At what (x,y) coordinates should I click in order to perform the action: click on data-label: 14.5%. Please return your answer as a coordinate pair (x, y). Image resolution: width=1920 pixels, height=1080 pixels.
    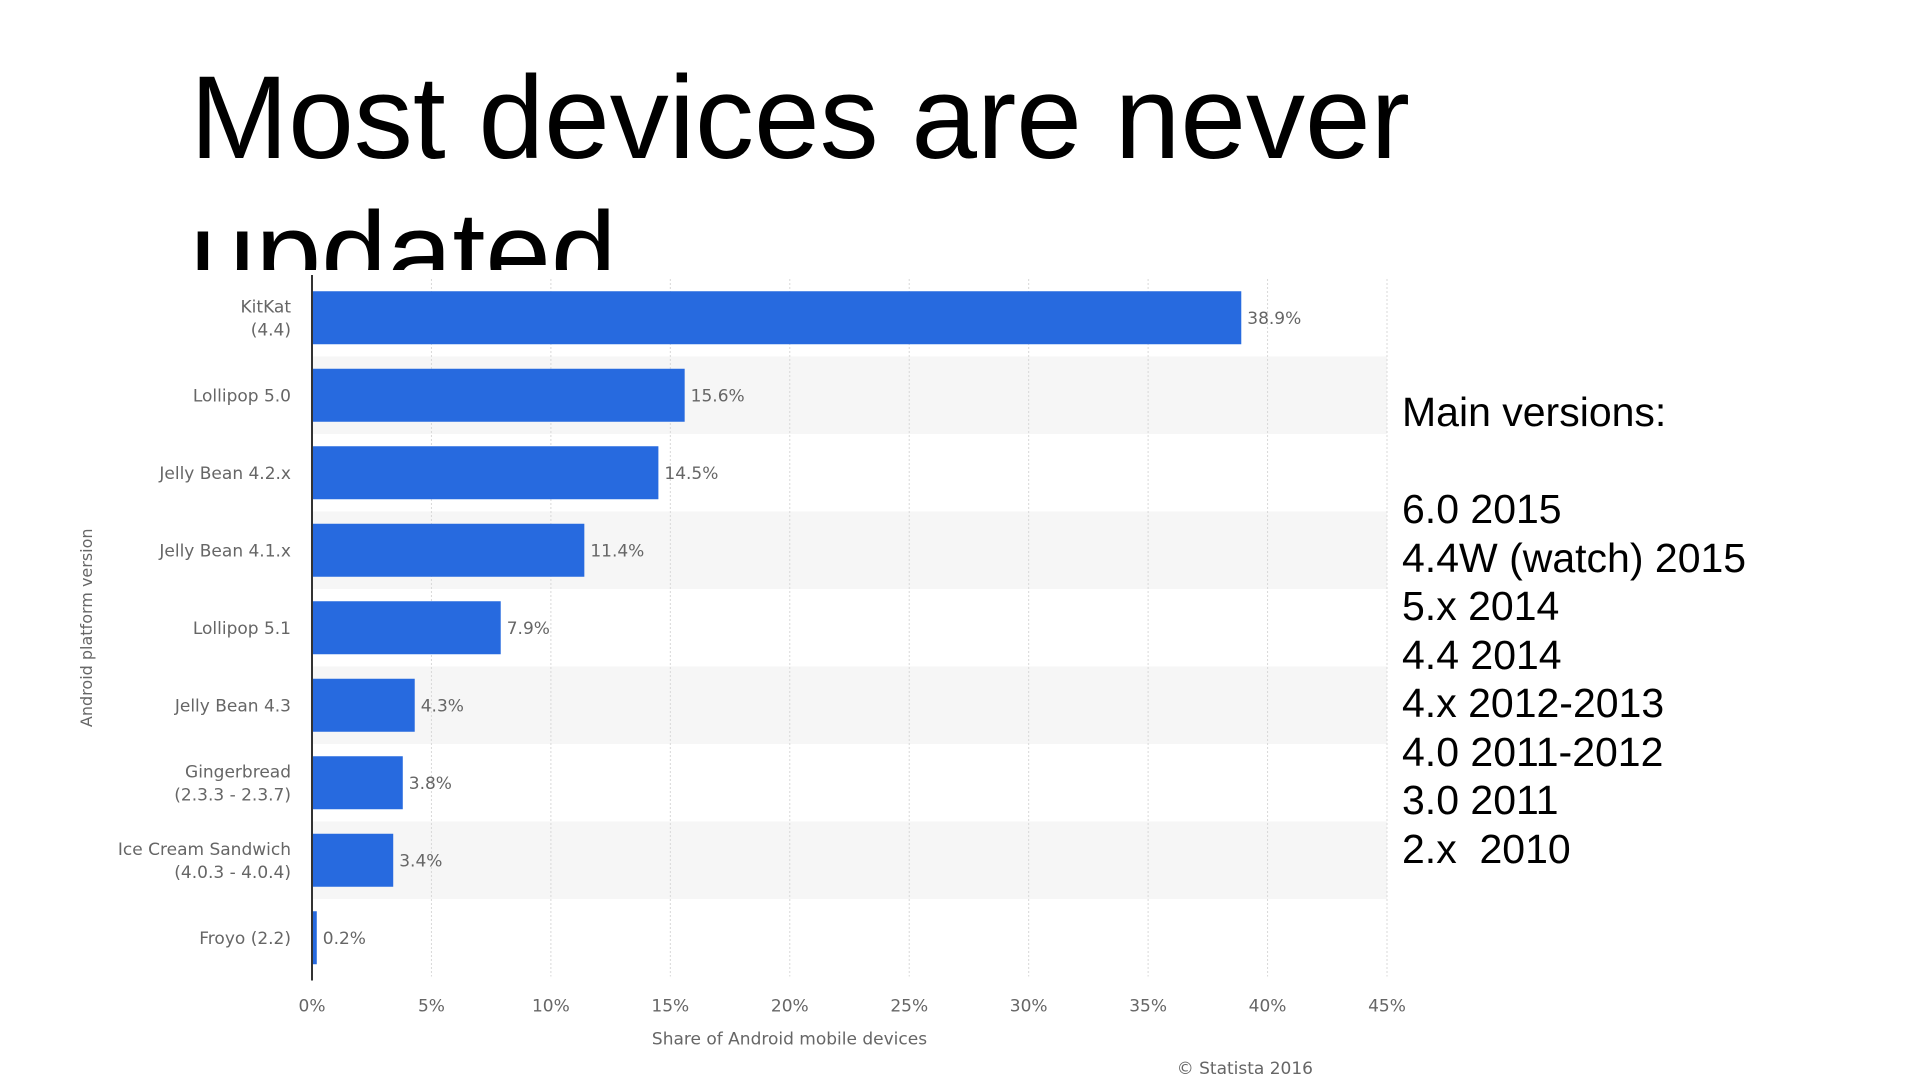
    Looking at the image, I should click on (691, 474).